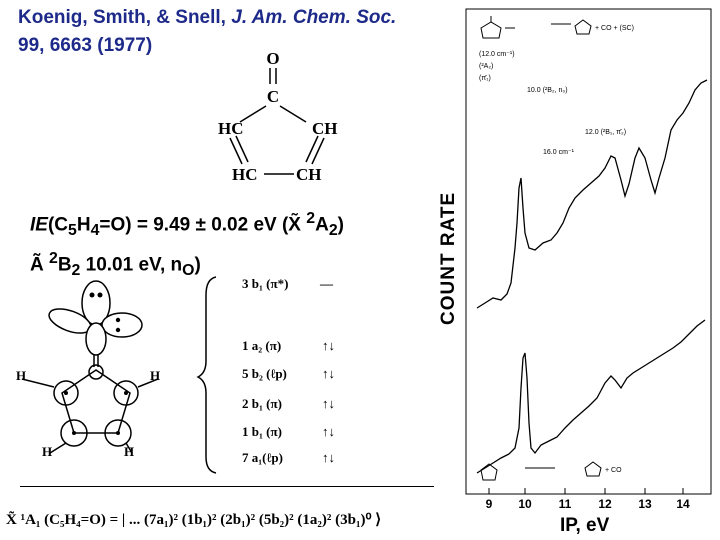 This screenshot has width=720, height=540. I want to click on cyclopentadienone-structure: O C HC CH HC CH, so click(278, 116).